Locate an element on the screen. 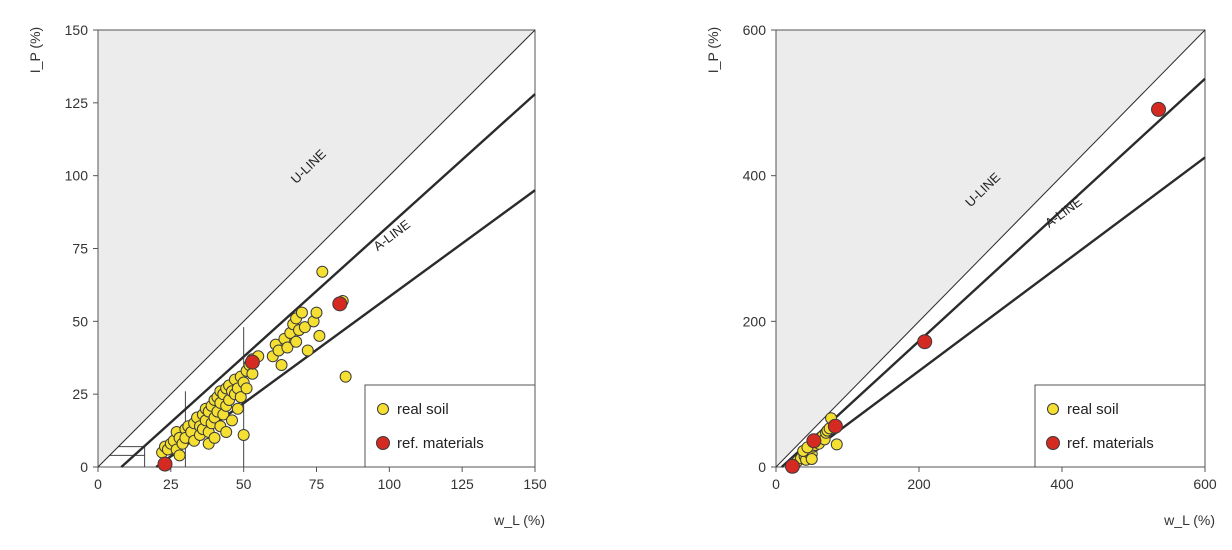 The height and width of the screenshot is (550, 1232). y-tick-label: 150 is located at coordinates (77, 30).